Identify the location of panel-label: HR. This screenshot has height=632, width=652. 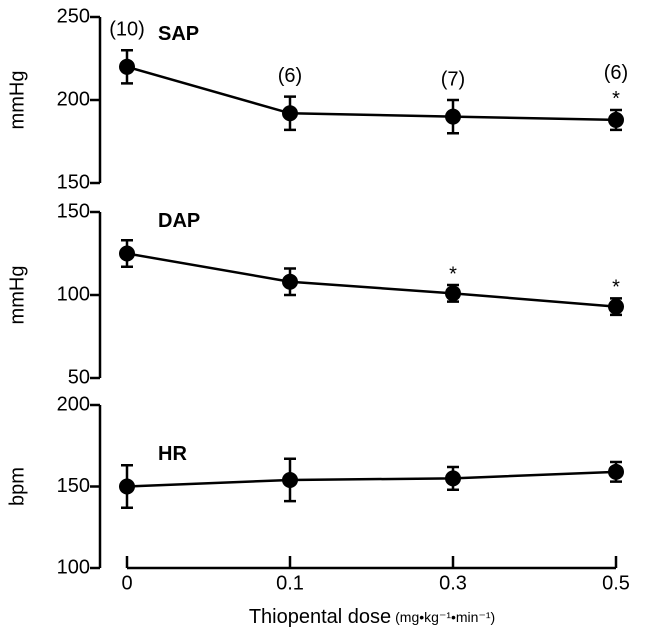
(172, 454).